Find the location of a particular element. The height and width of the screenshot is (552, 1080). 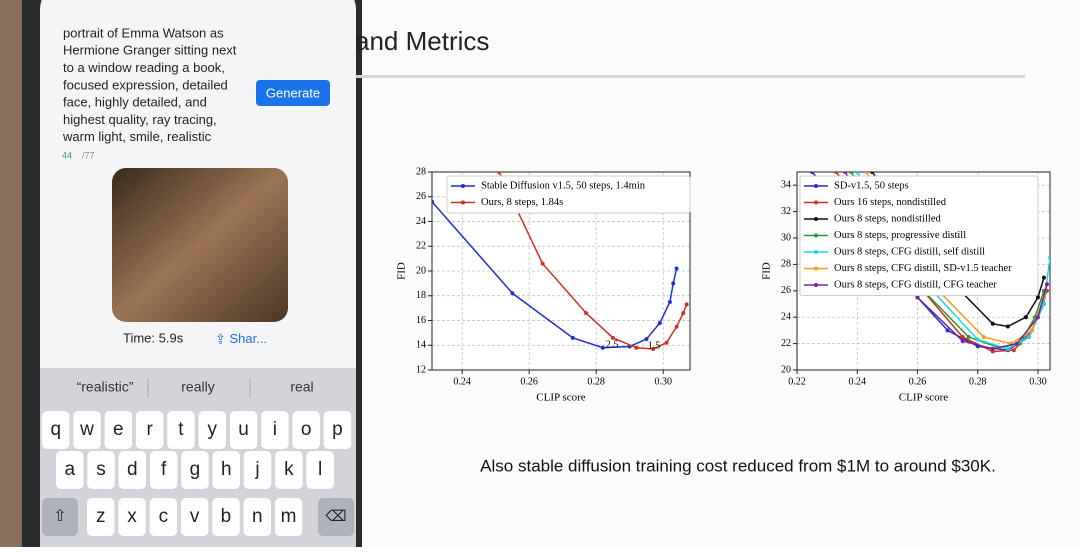

key-label: m is located at coordinates (289, 516).